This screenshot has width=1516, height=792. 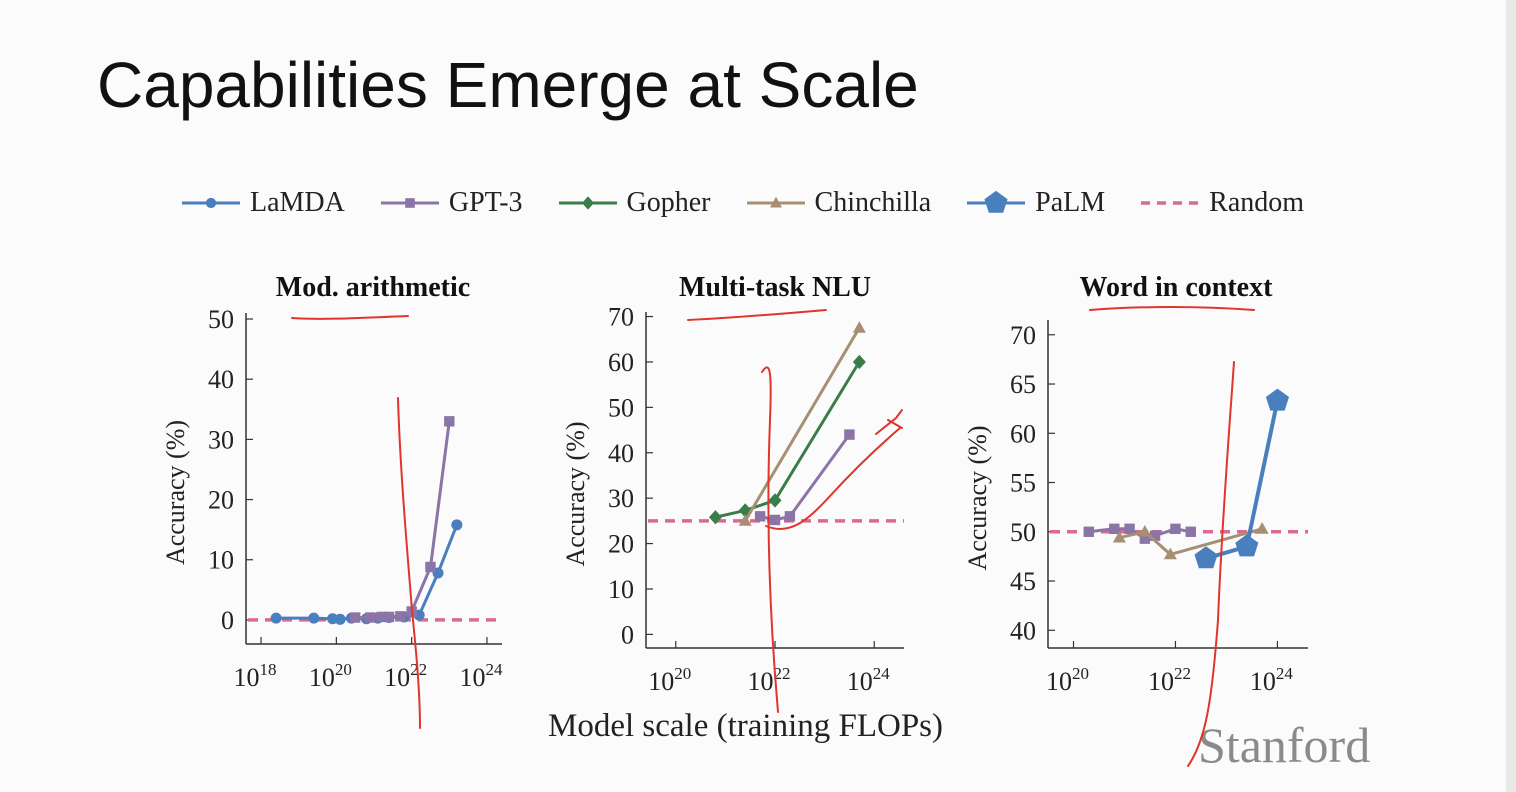 I want to click on legend-swatch-chinchilla, so click(x=775, y=202).